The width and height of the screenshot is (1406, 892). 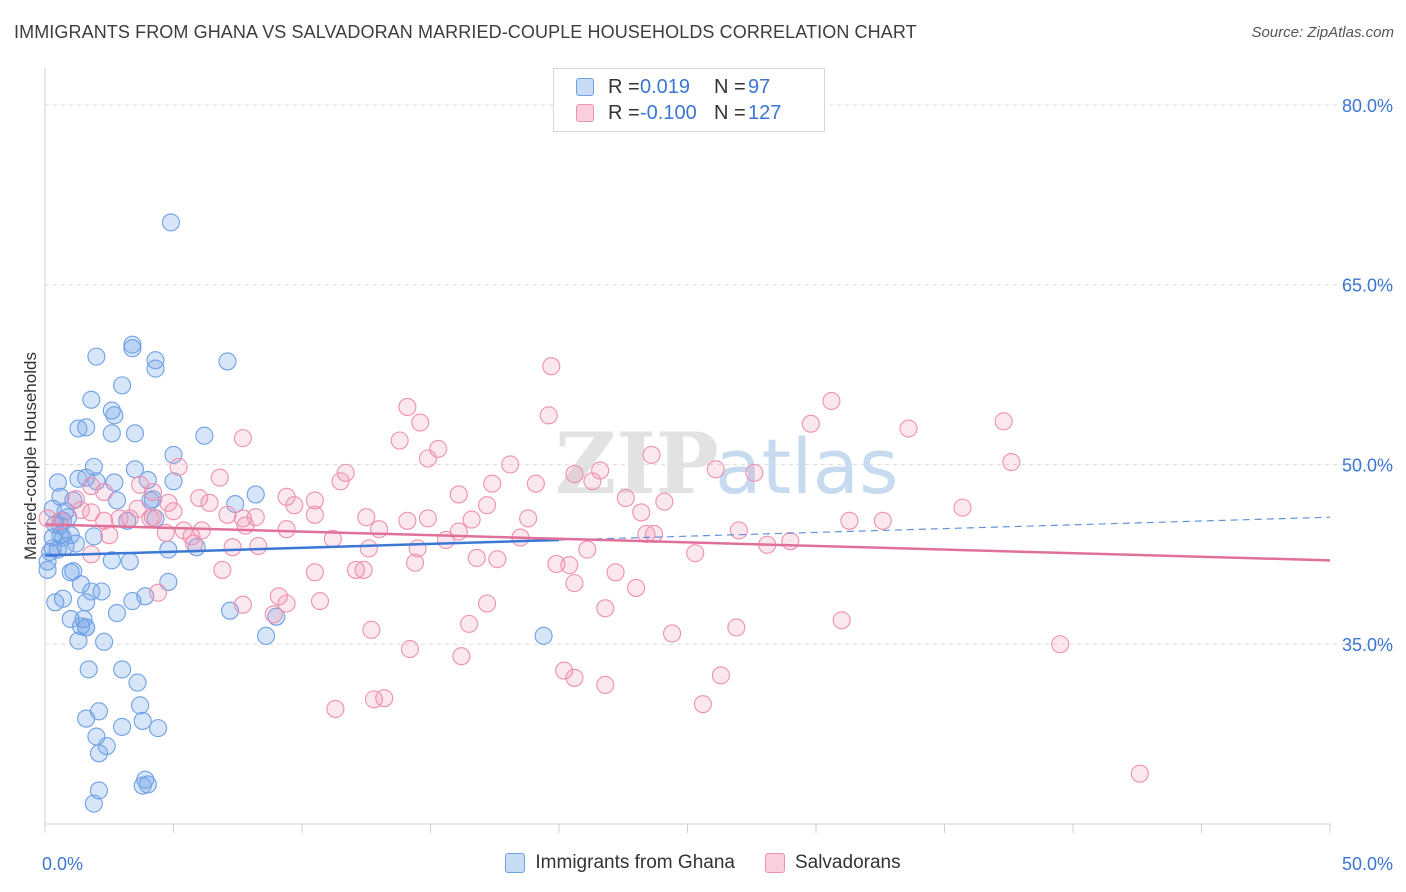 I want to click on watermark-zip: ZIP, so click(x=637, y=463).